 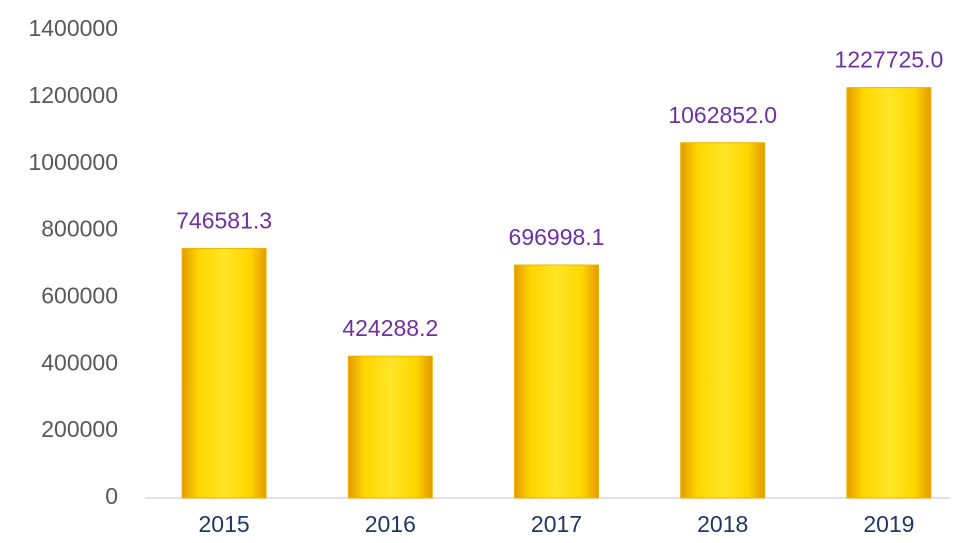 I want to click on y-tick-label: 1000000, so click(x=73, y=162).